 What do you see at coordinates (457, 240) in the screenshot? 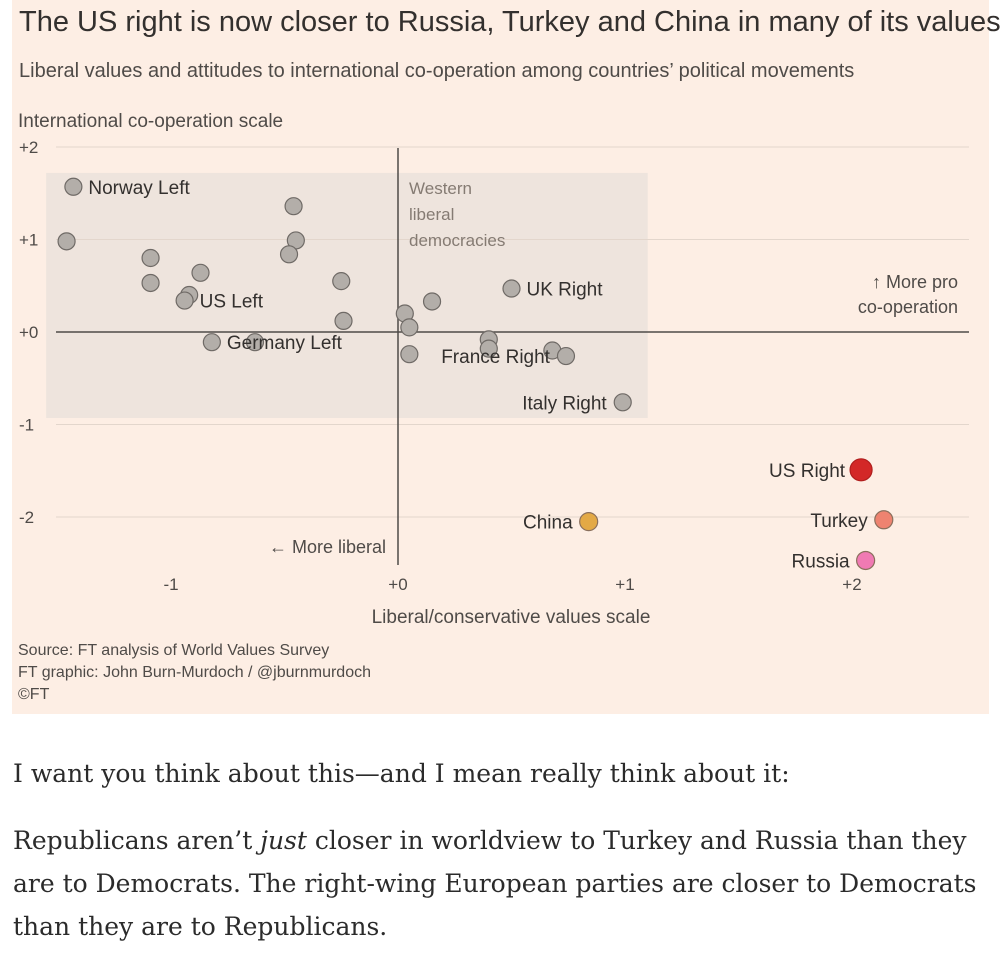
I see `region-label-line: democracies` at bounding box center [457, 240].